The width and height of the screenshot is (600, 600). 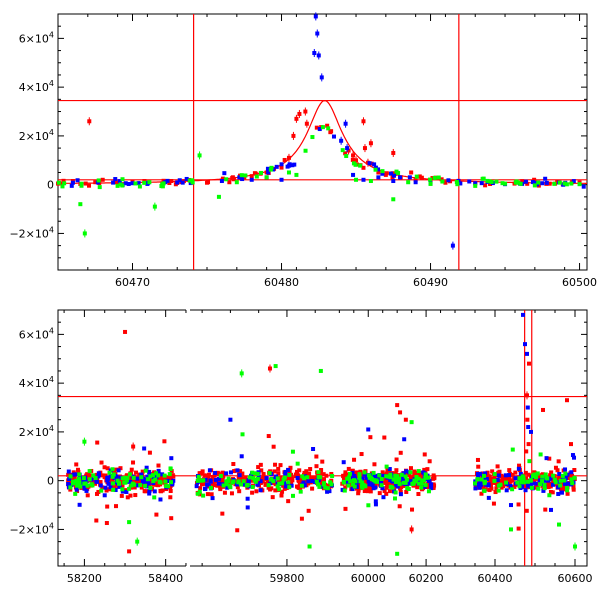 What do you see at coordinates (525, 489) in the screenshot?
I see `season-cluster` at bounding box center [525, 489].